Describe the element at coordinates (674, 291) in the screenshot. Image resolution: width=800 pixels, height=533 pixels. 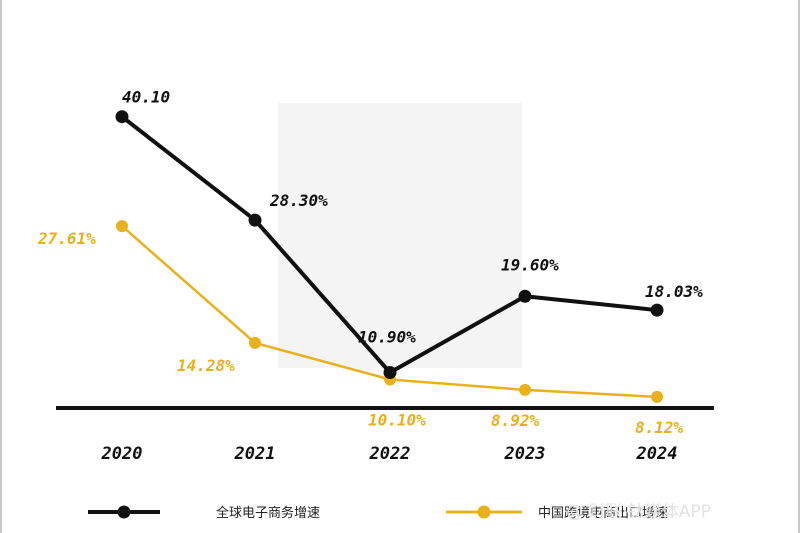
I see `data-label: 18.03%` at that location.